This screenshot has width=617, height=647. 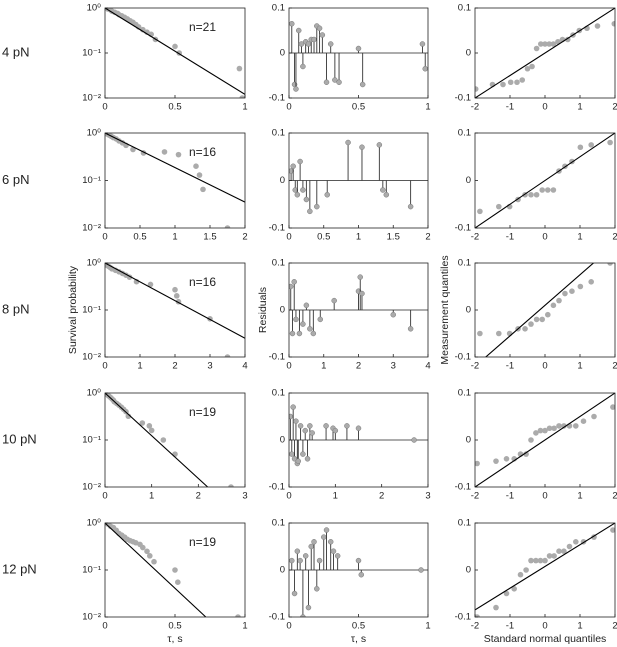 I want to click on annotation: n=16, so click(x=202, y=152).